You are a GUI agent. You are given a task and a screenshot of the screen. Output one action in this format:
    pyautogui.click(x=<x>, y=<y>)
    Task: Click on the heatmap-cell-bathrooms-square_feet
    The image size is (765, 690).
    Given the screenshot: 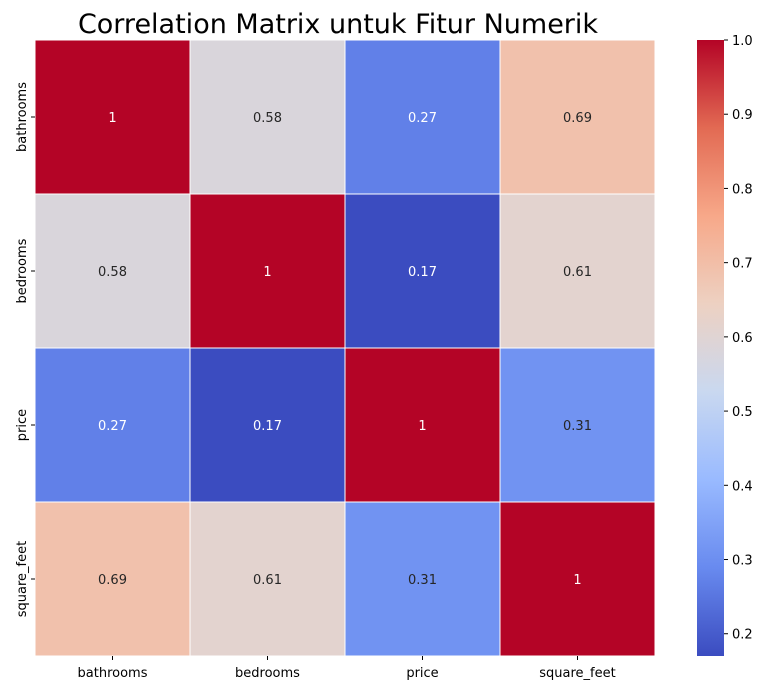 What is the action you would take?
    pyautogui.click(x=577, y=117)
    